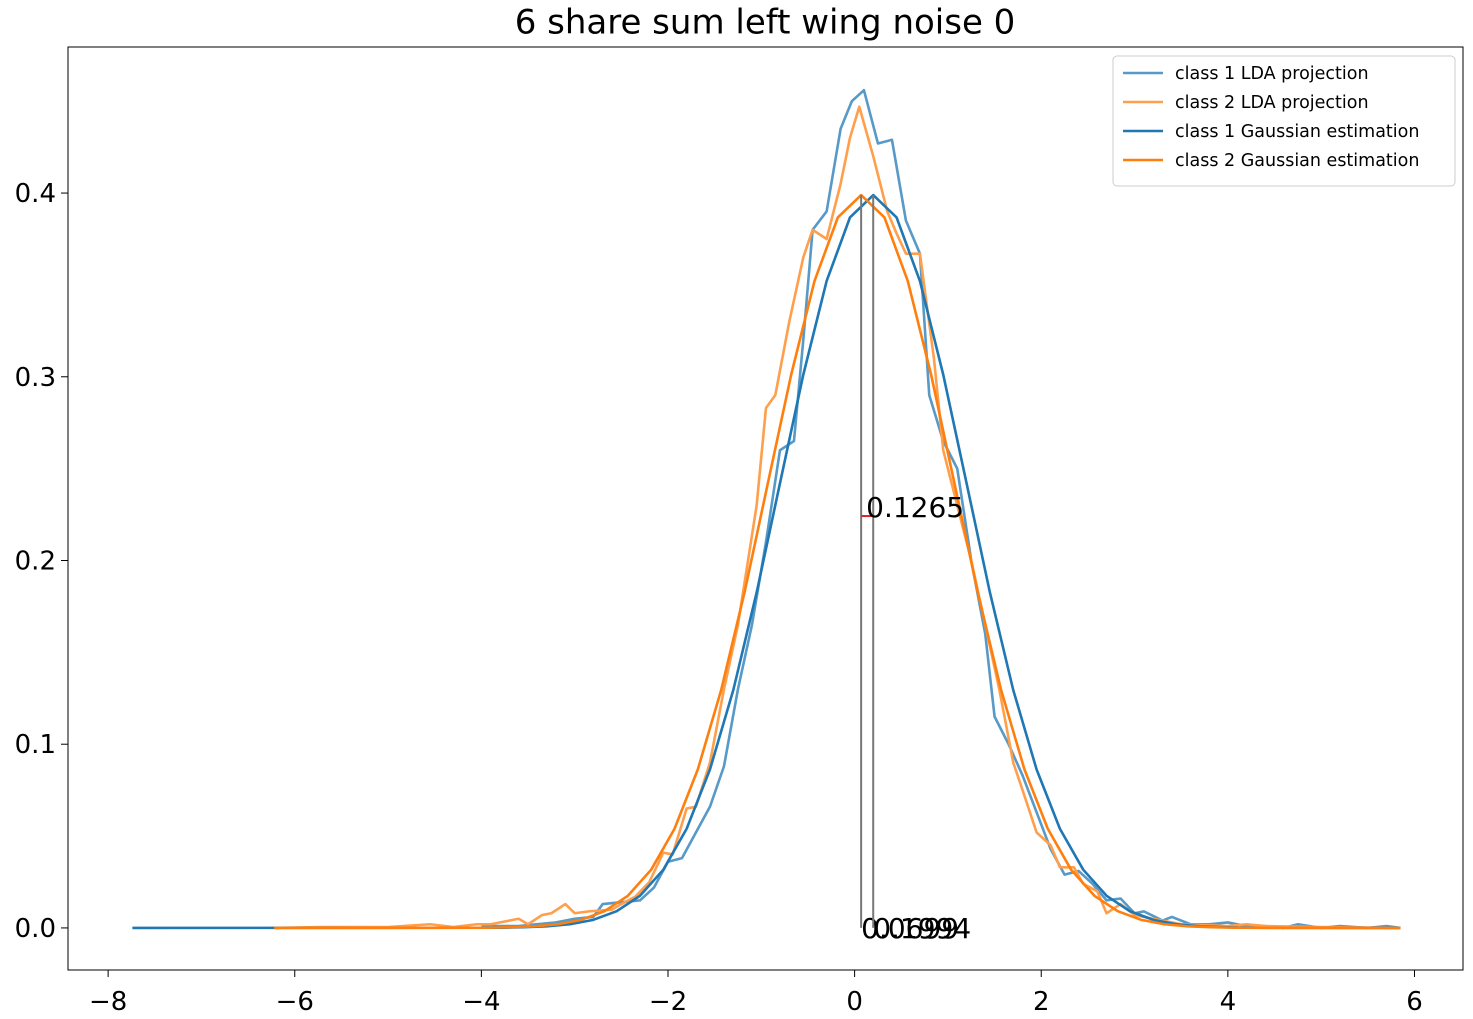 The height and width of the screenshot is (1019, 1473). Describe the element at coordinates (910, 928) in the screenshot. I see `mean-label: 0.0699` at that location.